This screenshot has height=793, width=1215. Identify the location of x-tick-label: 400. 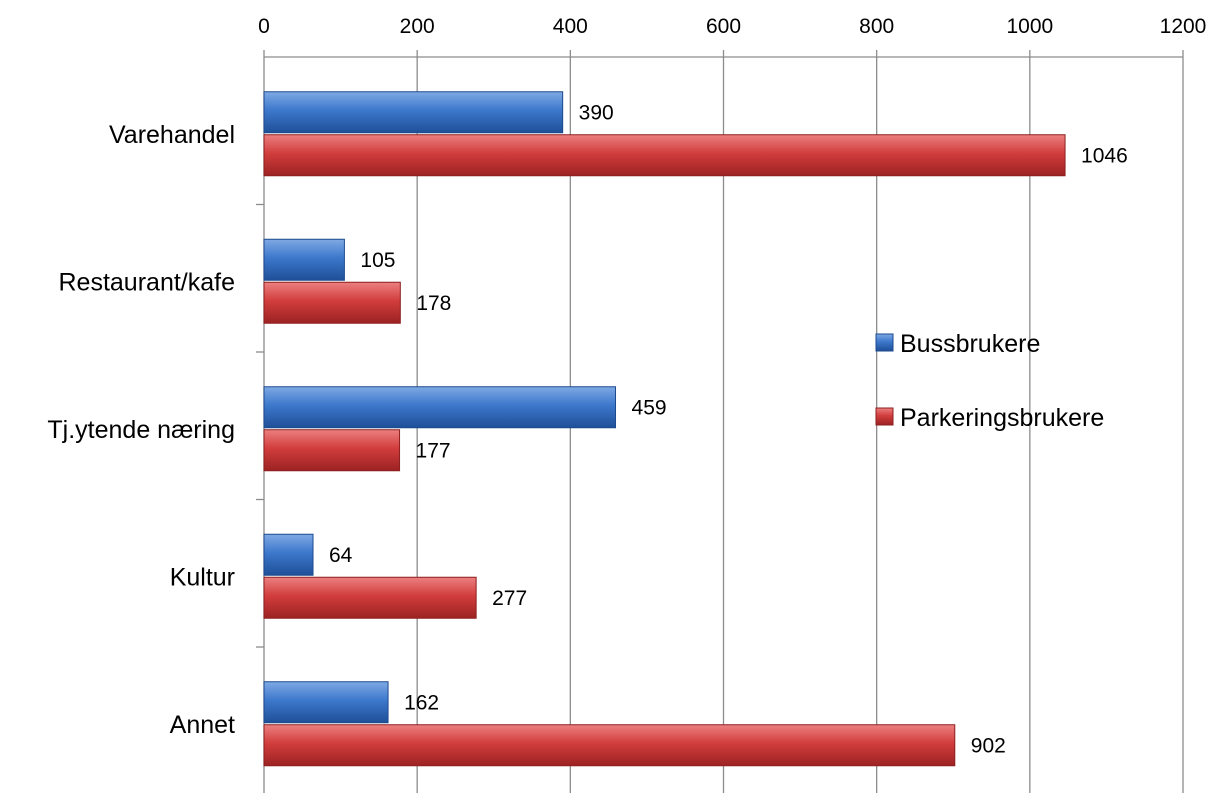
(570, 26).